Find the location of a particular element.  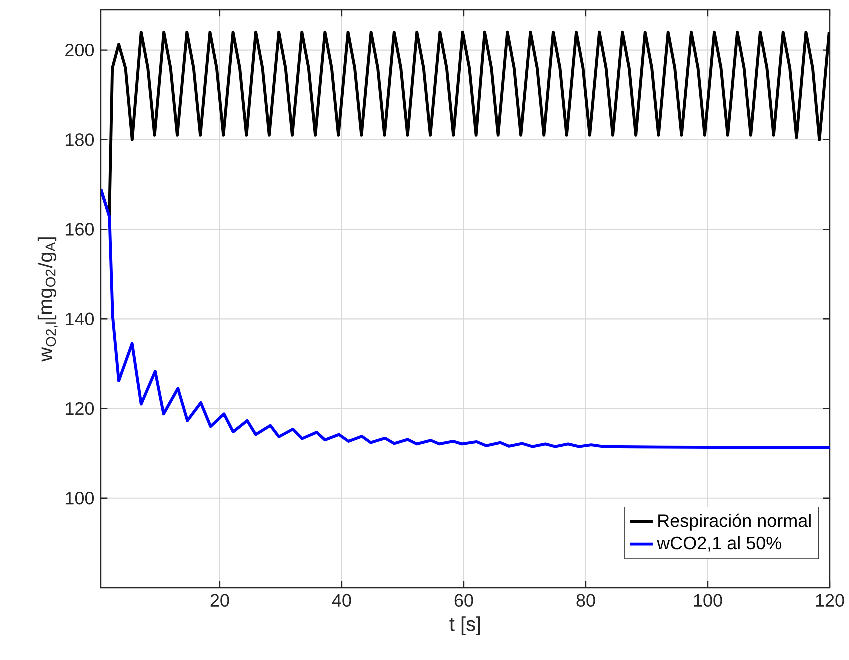

x-tick-label: 120 is located at coordinates (830, 600).